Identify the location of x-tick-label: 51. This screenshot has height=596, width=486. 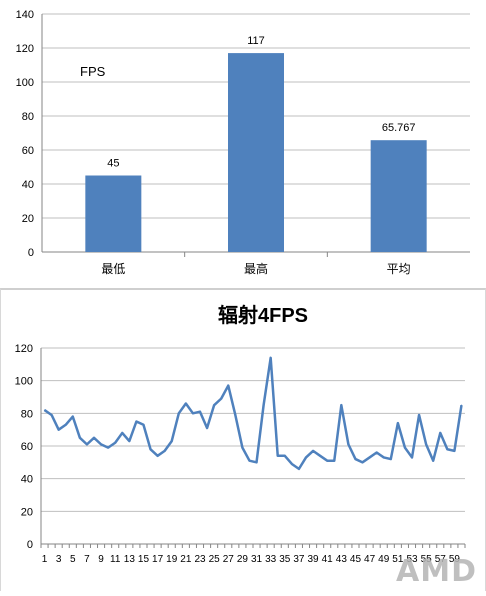
(398, 559).